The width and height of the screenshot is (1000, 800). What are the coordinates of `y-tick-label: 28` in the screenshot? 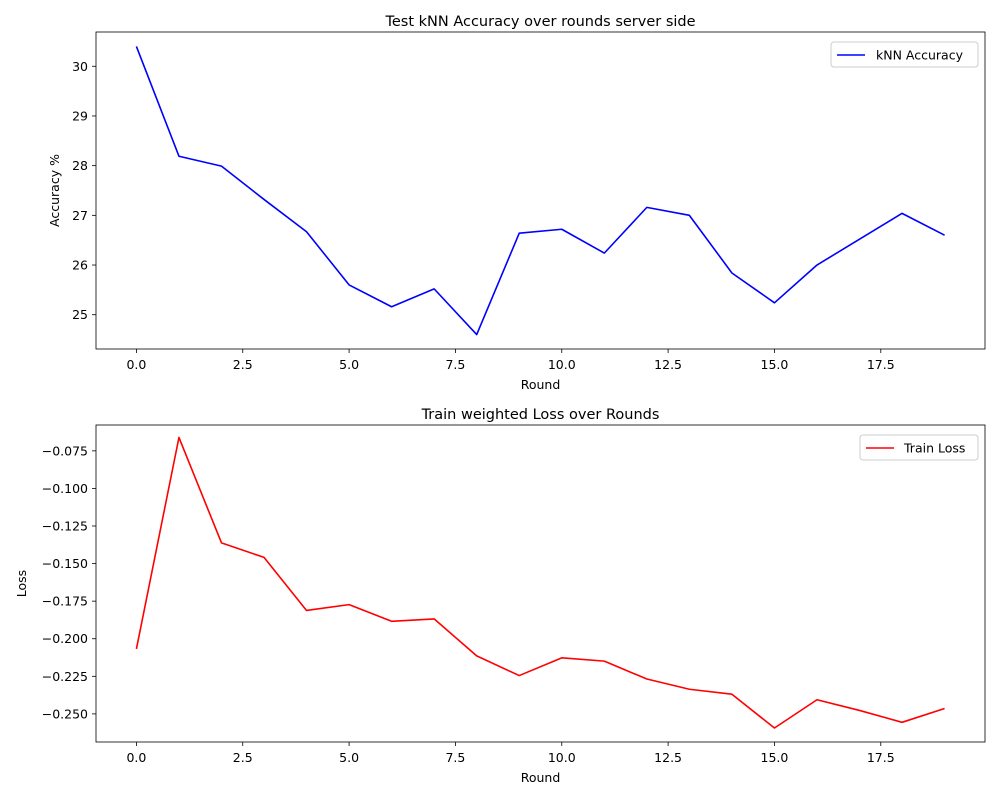 It's located at (80, 165).